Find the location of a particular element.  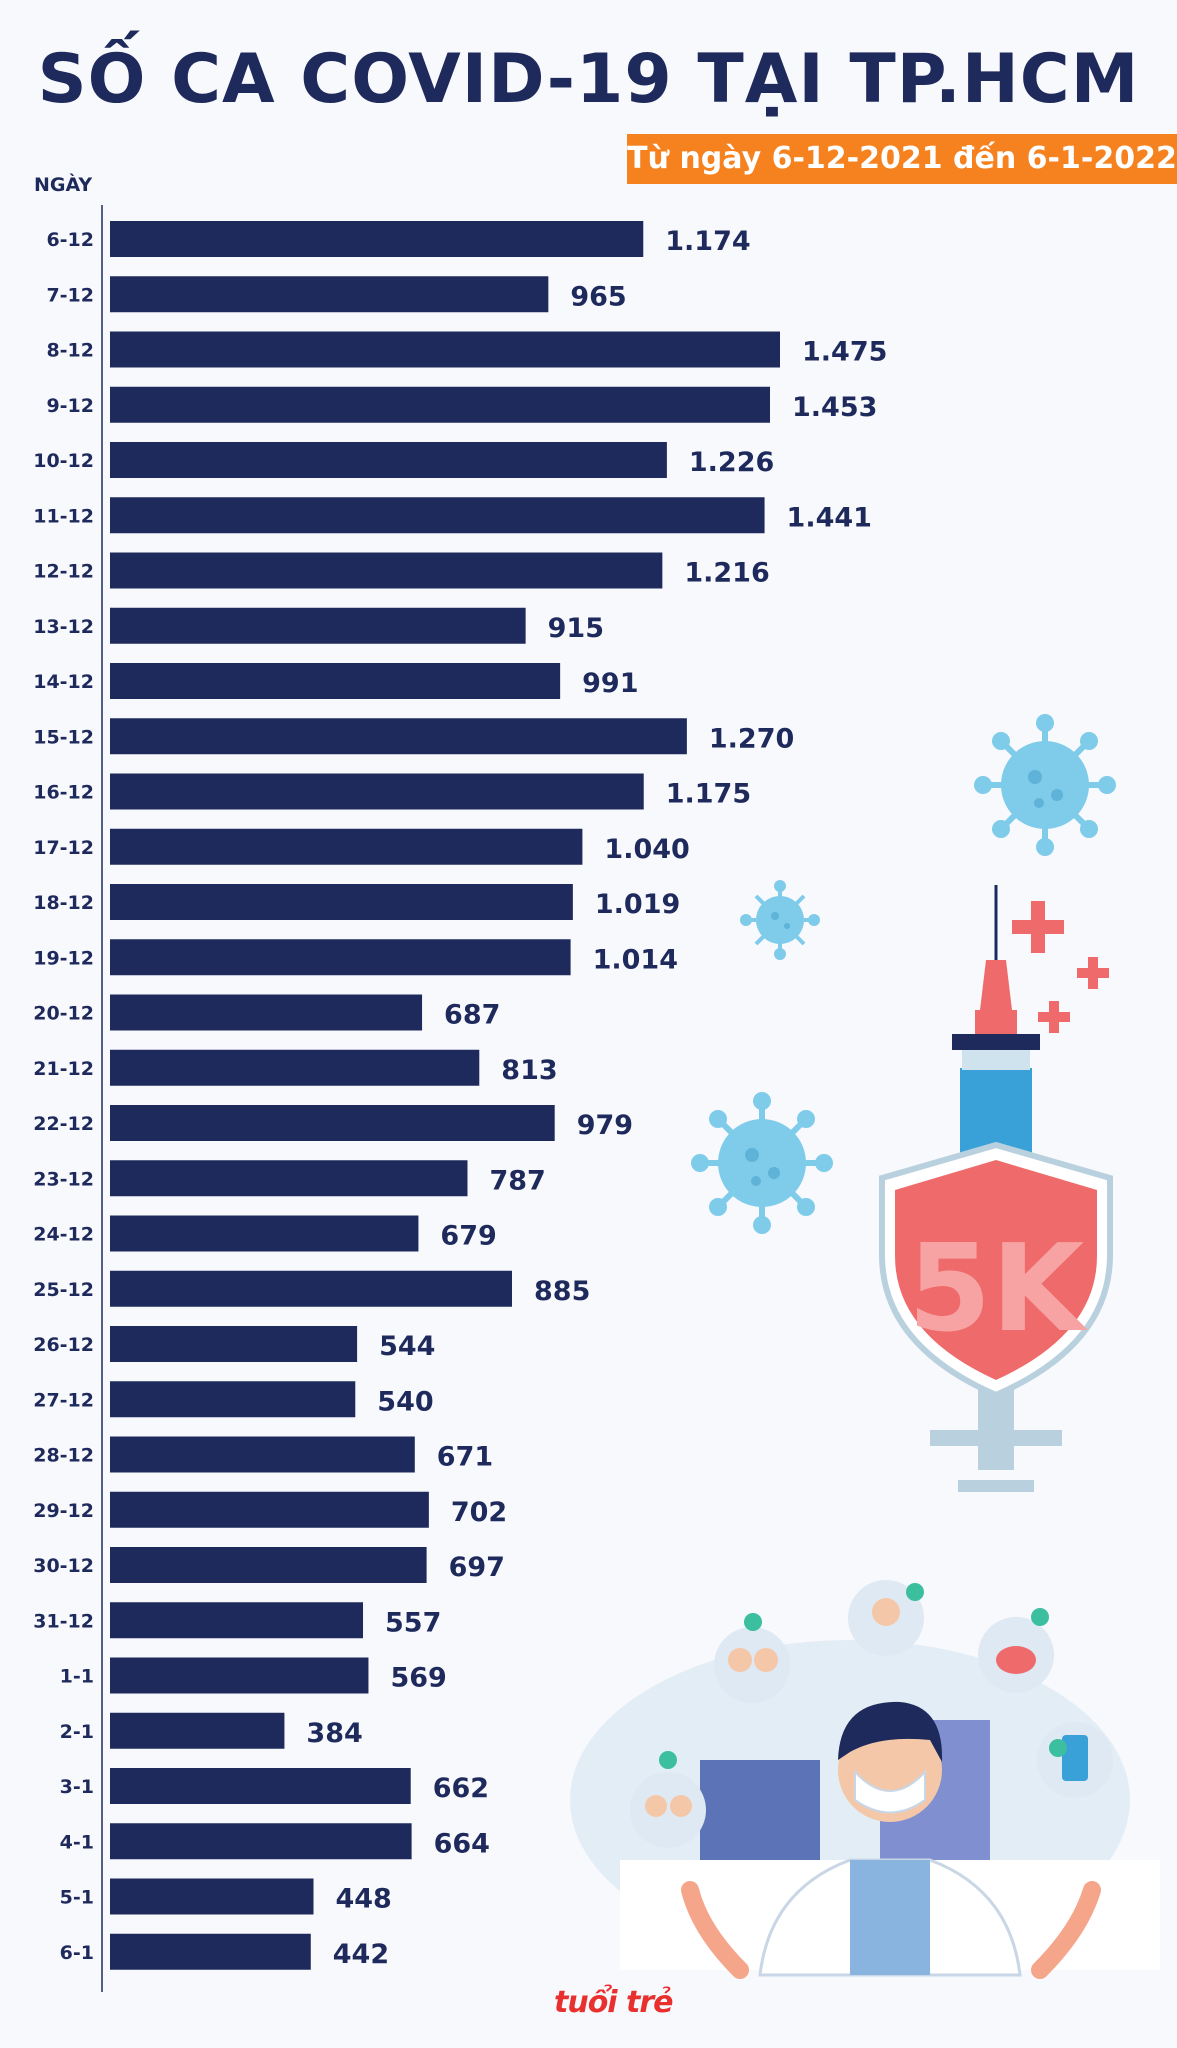

tick-label-14-12: 14-12 is located at coordinates (63, 682).